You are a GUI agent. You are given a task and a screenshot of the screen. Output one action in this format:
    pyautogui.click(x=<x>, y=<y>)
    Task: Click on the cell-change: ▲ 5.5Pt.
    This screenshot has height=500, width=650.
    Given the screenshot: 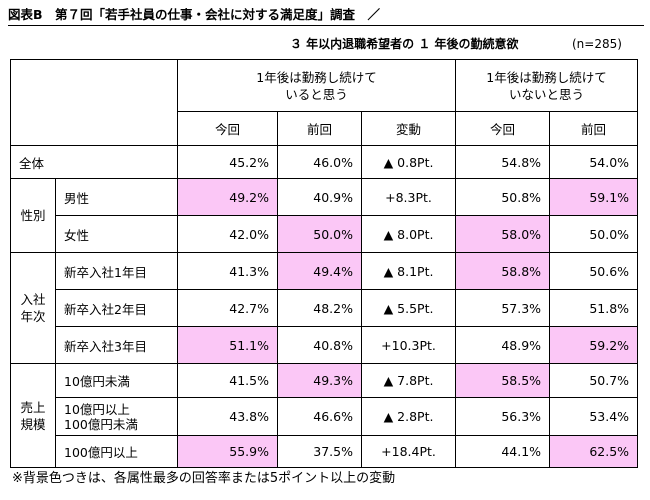 What is the action you would take?
    pyautogui.click(x=408, y=308)
    